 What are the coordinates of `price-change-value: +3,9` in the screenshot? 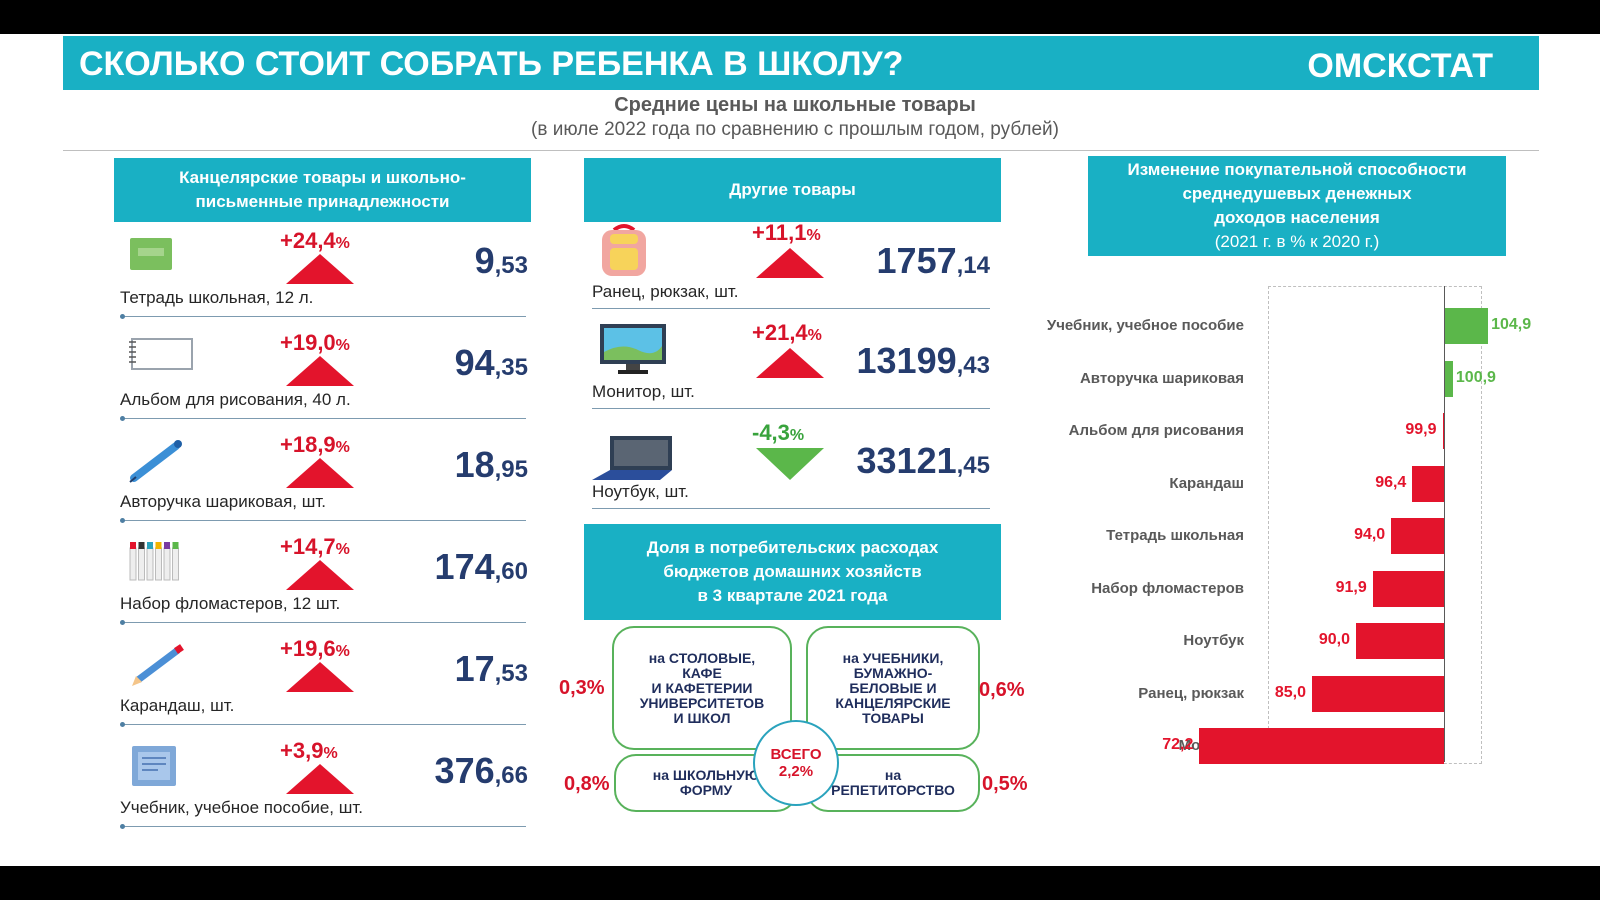 It's located at (302, 750).